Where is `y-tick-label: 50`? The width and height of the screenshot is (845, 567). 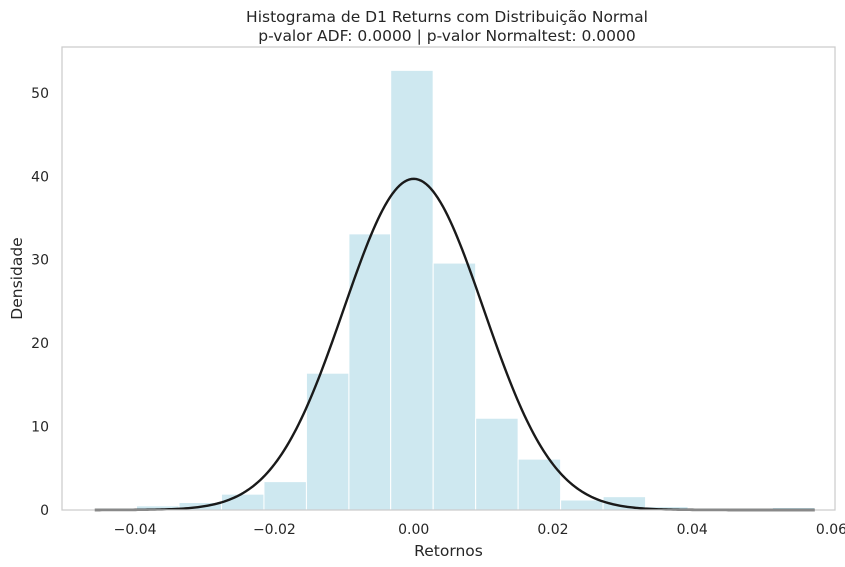
y-tick-label: 50 is located at coordinates (40, 94).